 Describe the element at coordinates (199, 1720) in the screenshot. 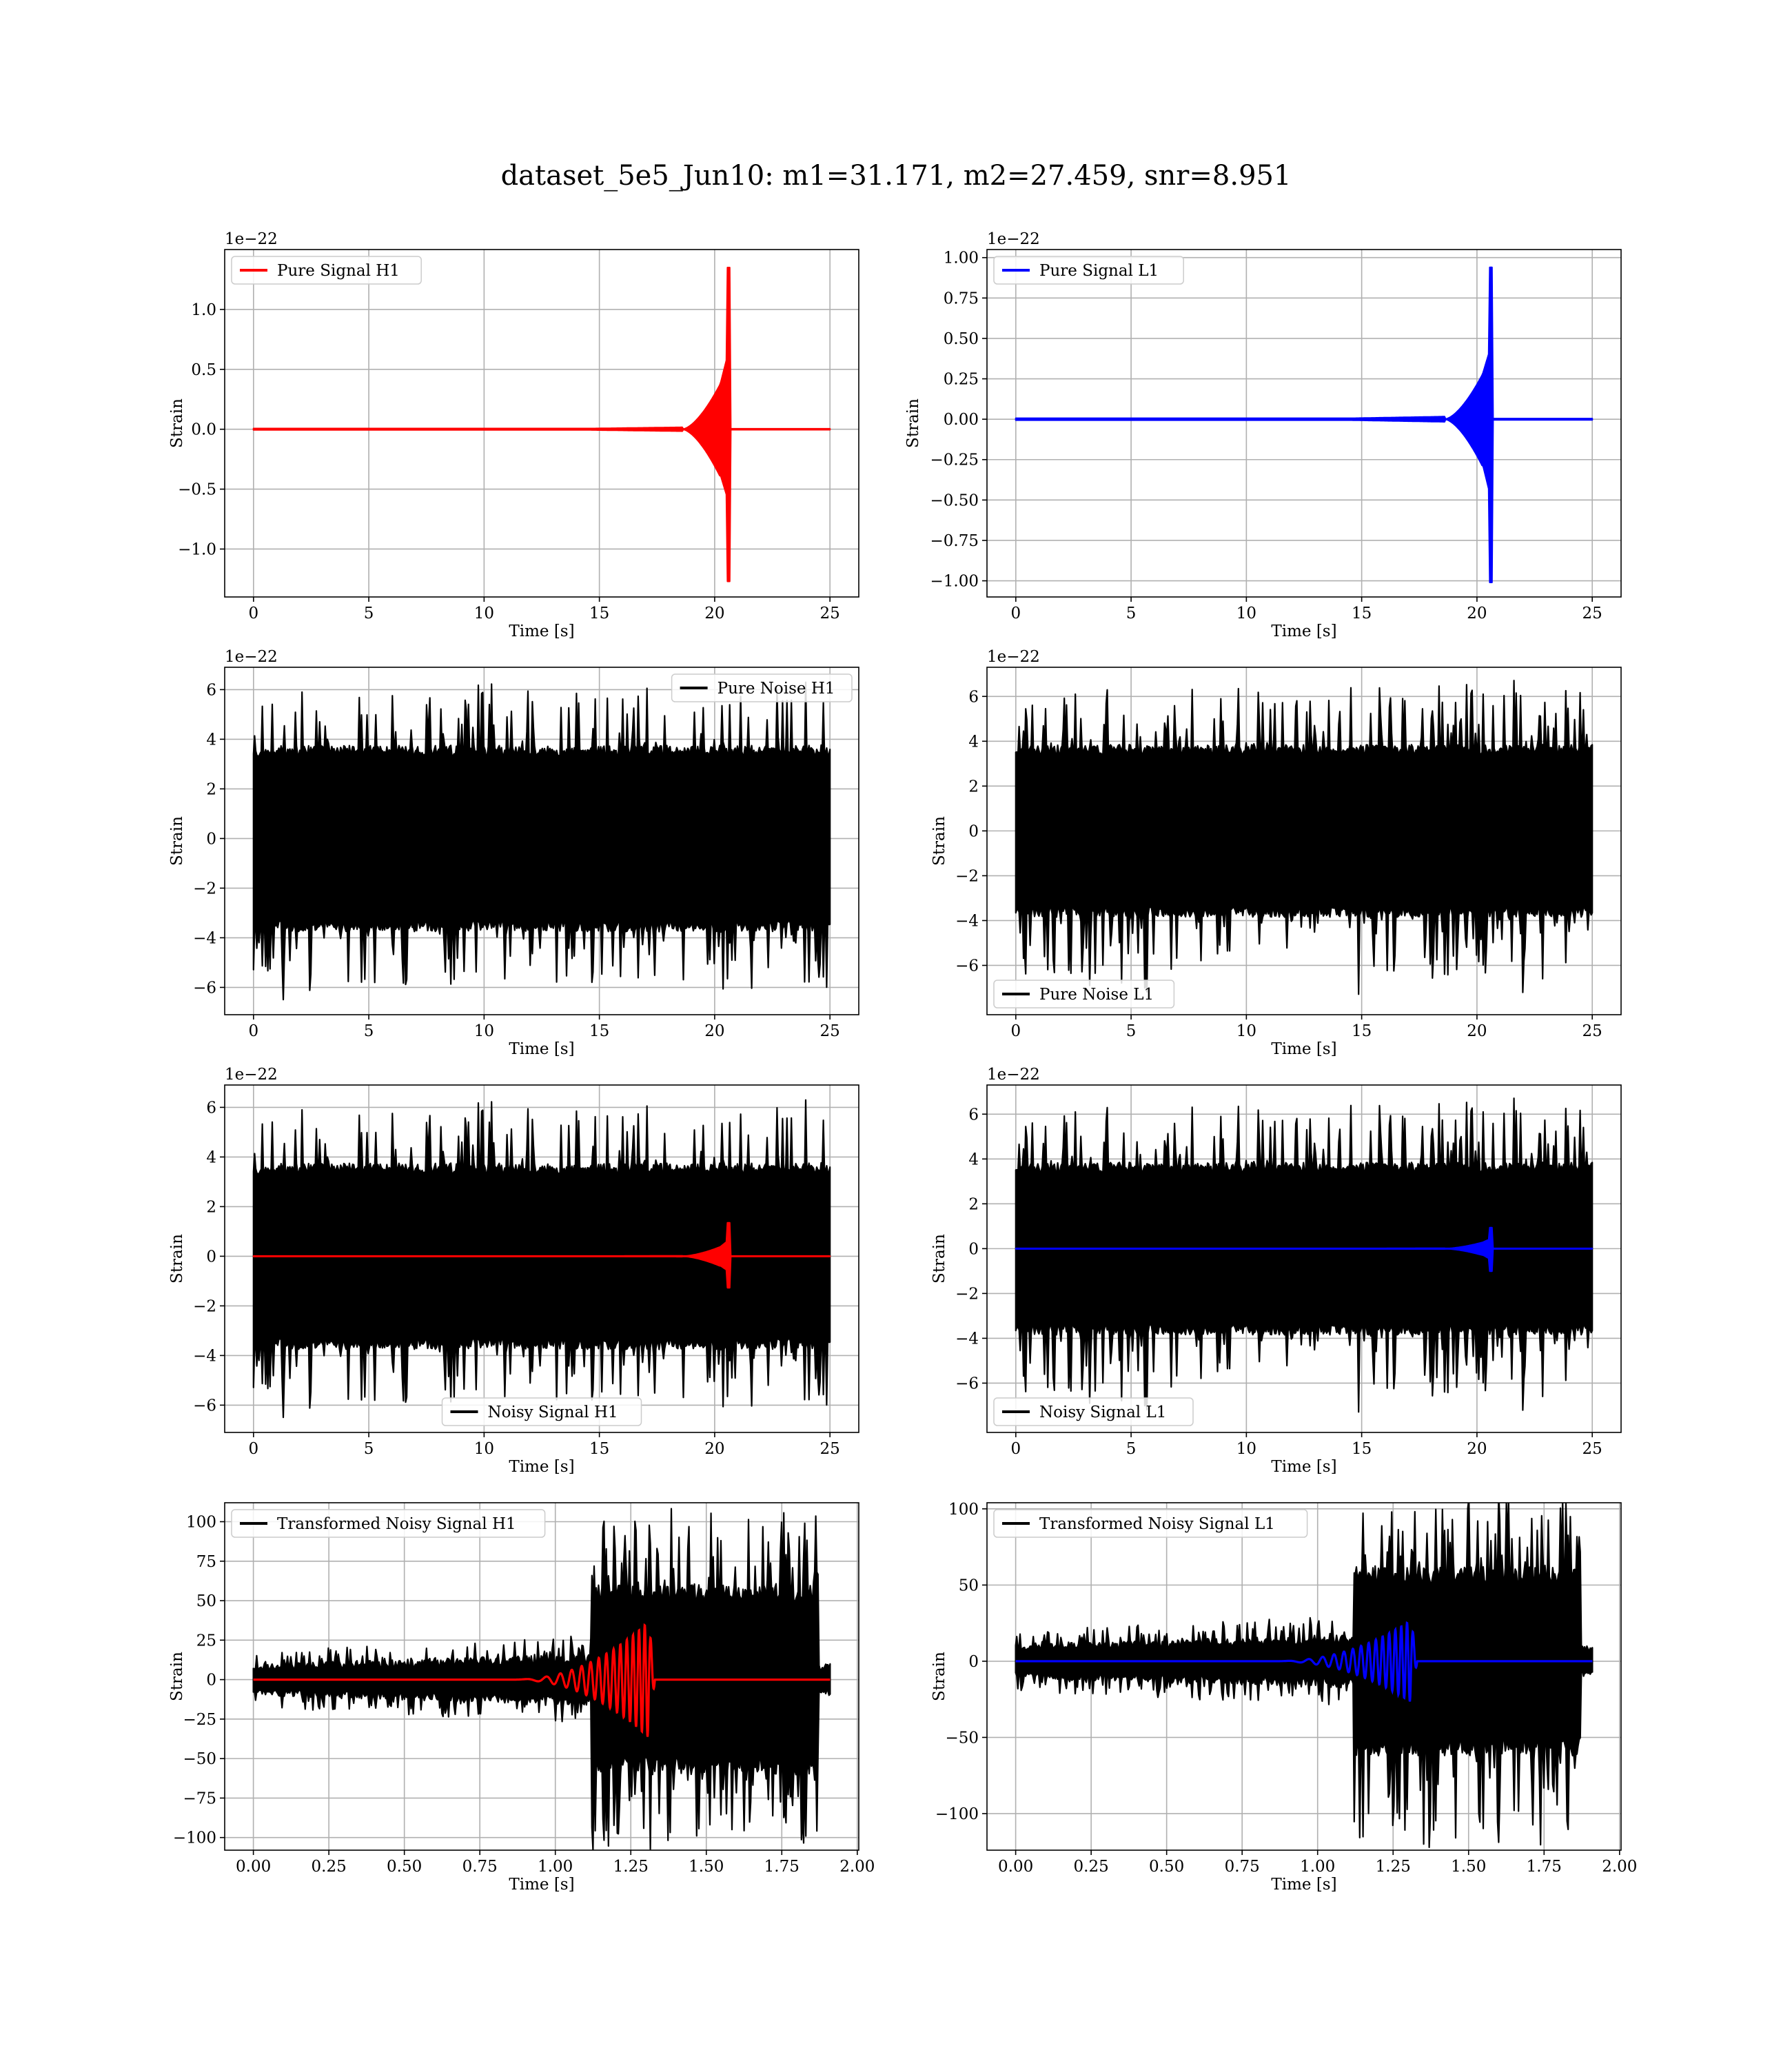

I see `y-tick-label: −25` at that location.